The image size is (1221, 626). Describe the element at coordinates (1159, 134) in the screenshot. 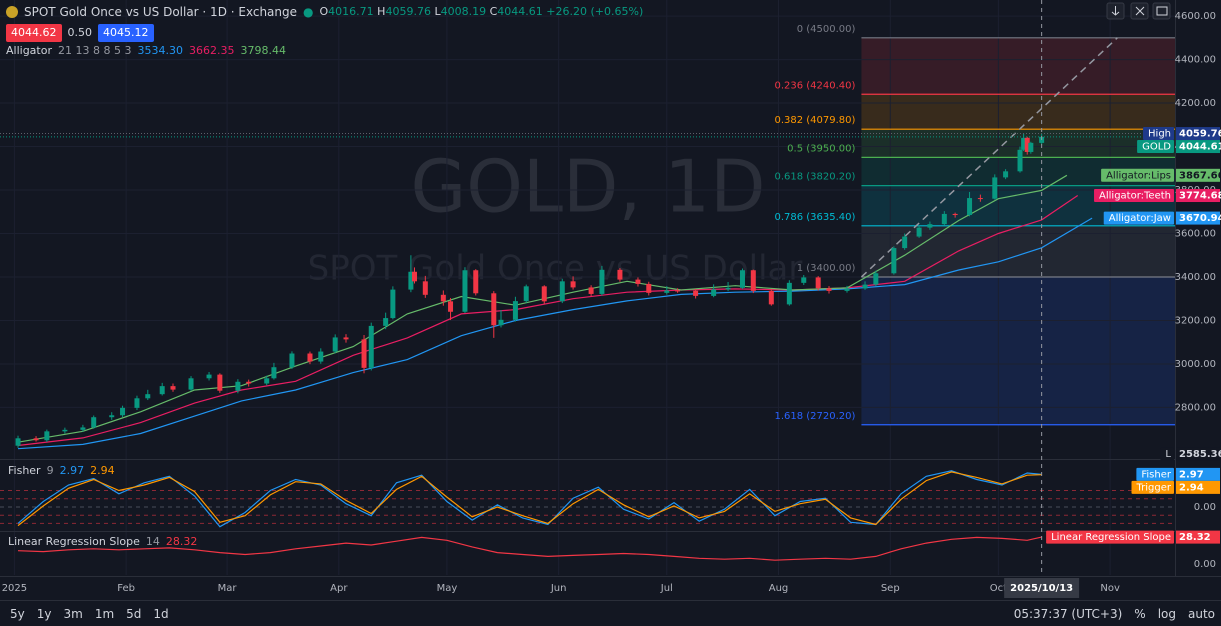

I see `high-tag-label: High` at that location.